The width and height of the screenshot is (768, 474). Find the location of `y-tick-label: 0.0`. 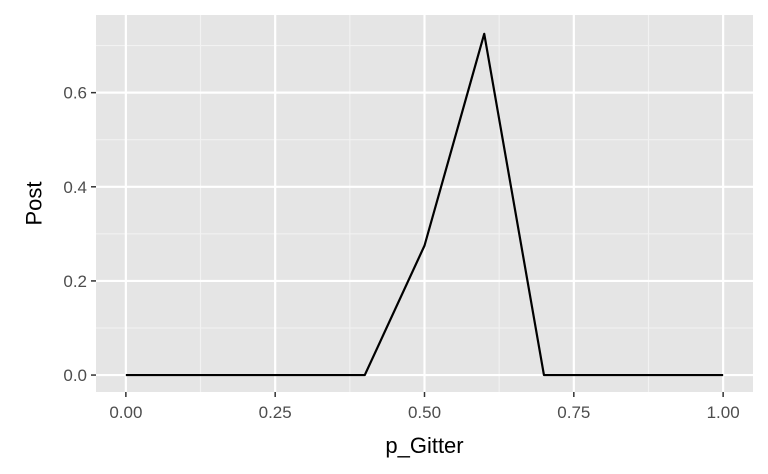

y-tick-label: 0.0 is located at coordinates (75, 375).